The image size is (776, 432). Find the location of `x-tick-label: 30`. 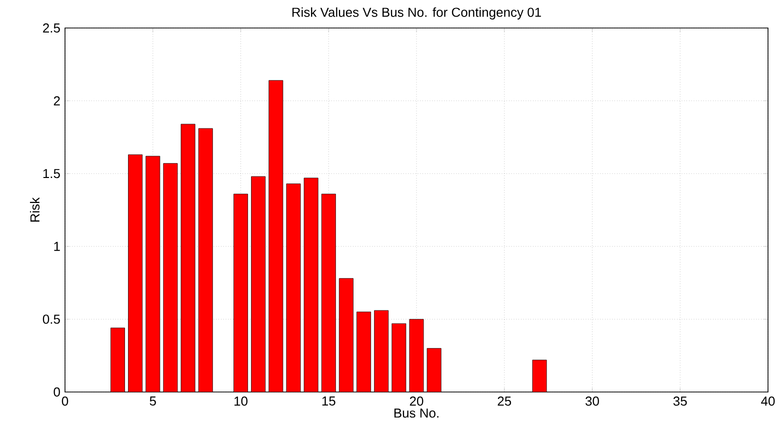

x-tick-label: 30 is located at coordinates (592, 401).